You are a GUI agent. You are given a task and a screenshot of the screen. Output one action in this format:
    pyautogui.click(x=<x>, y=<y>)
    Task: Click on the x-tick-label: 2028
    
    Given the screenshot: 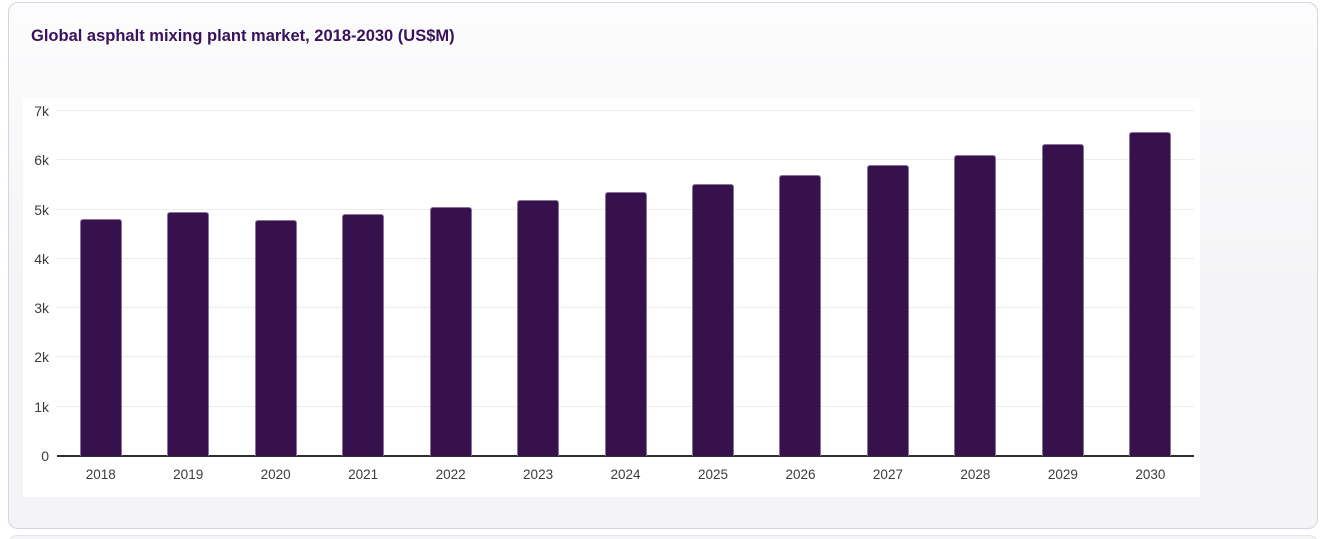 What is the action you would take?
    pyautogui.click(x=975, y=474)
    